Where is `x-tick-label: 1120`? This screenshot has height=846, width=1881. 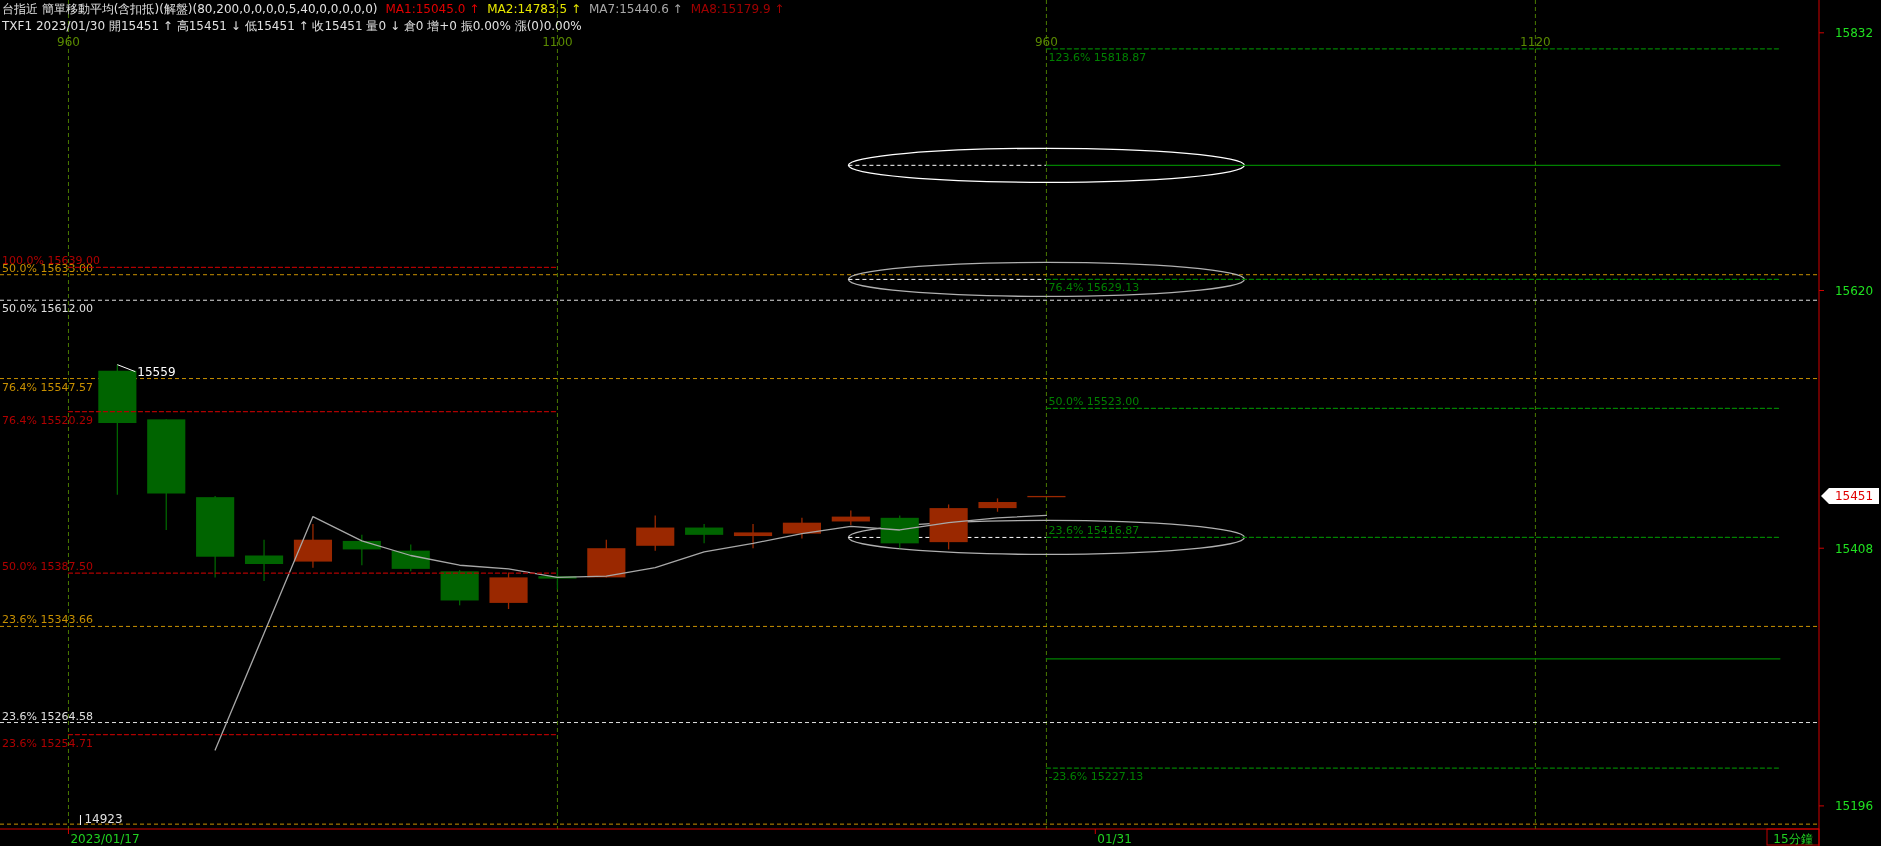
x-tick-label: 1120 is located at coordinates (1535, 42).